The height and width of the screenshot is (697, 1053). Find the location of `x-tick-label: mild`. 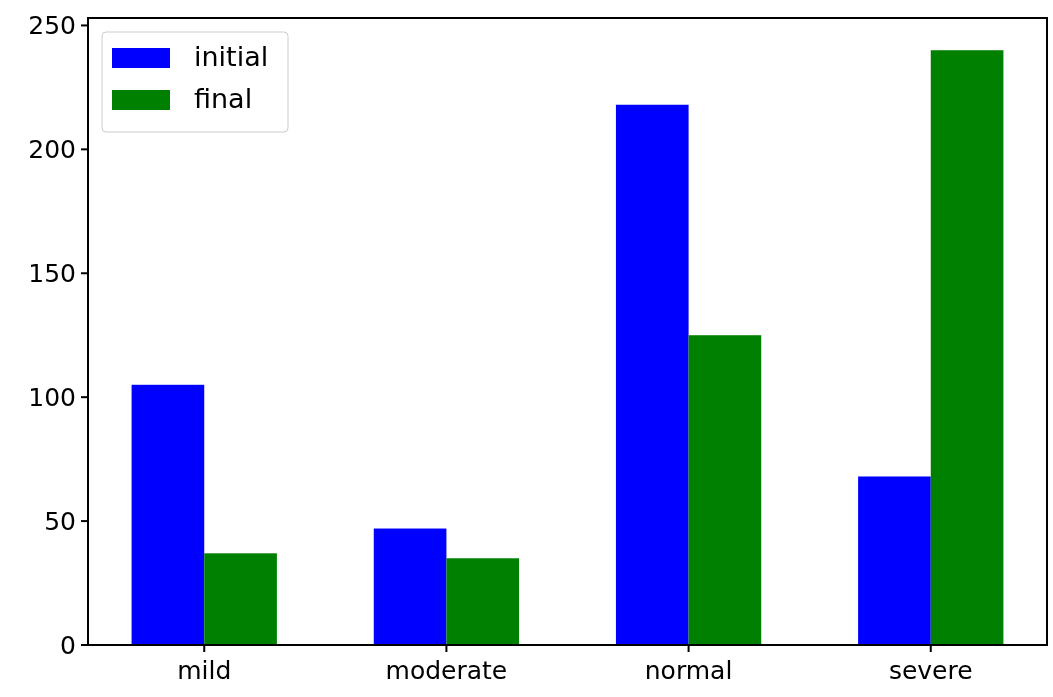

x-tick-label: mild is located at coordinates (204, 670).